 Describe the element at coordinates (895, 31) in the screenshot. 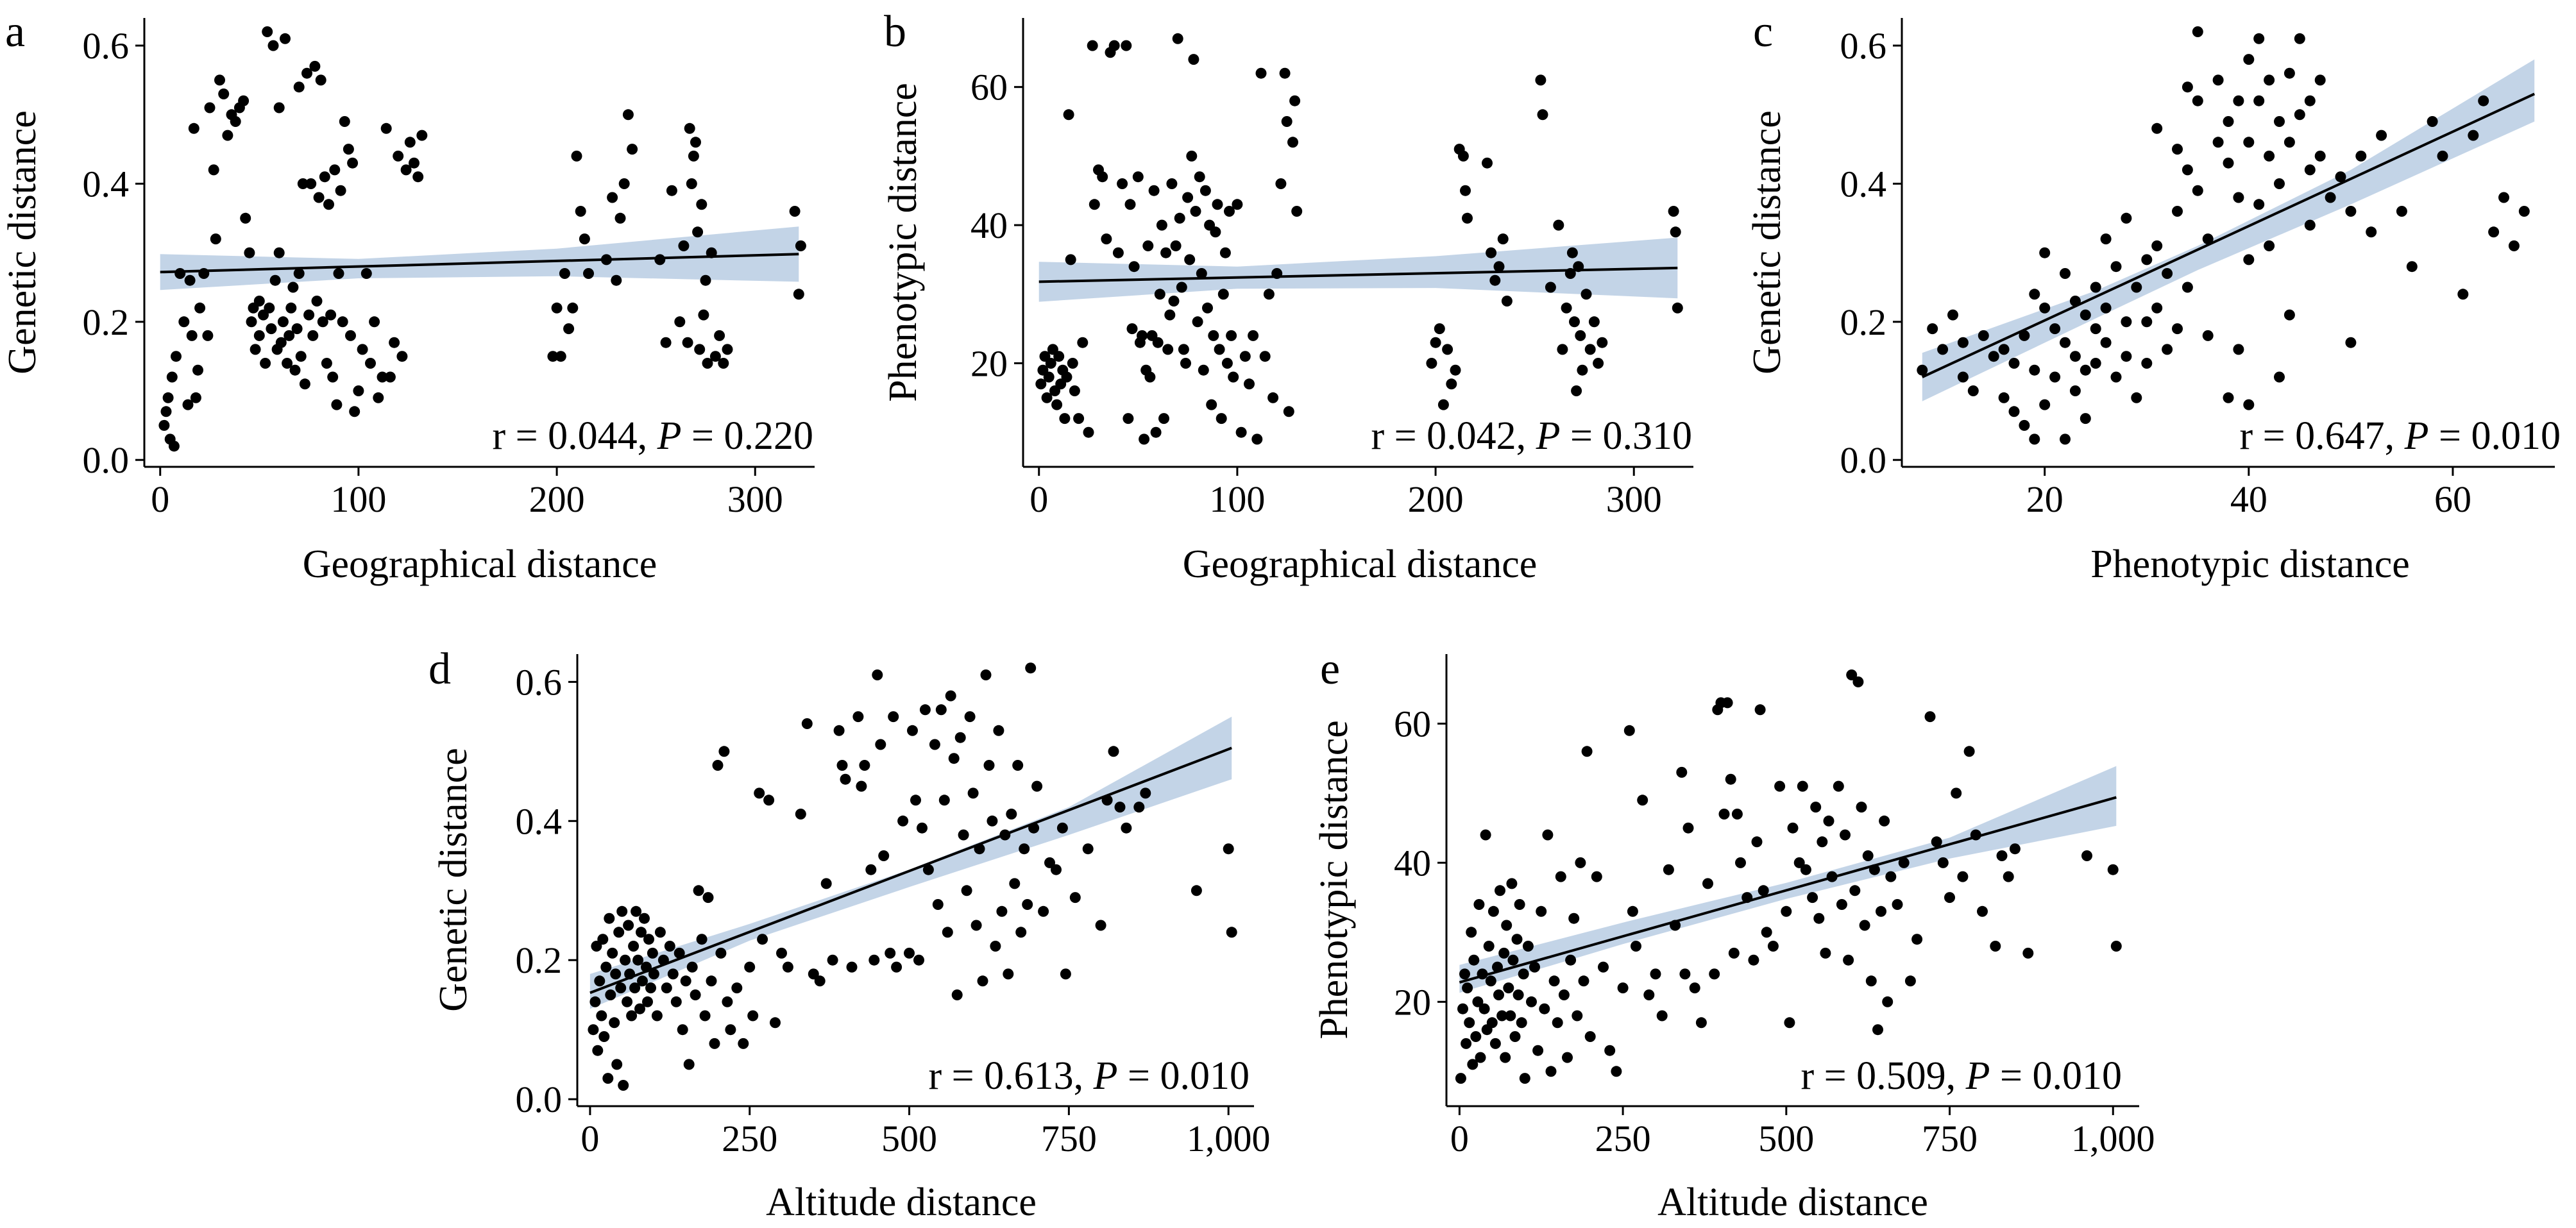

I see `panel-letter-b: b` at that location.